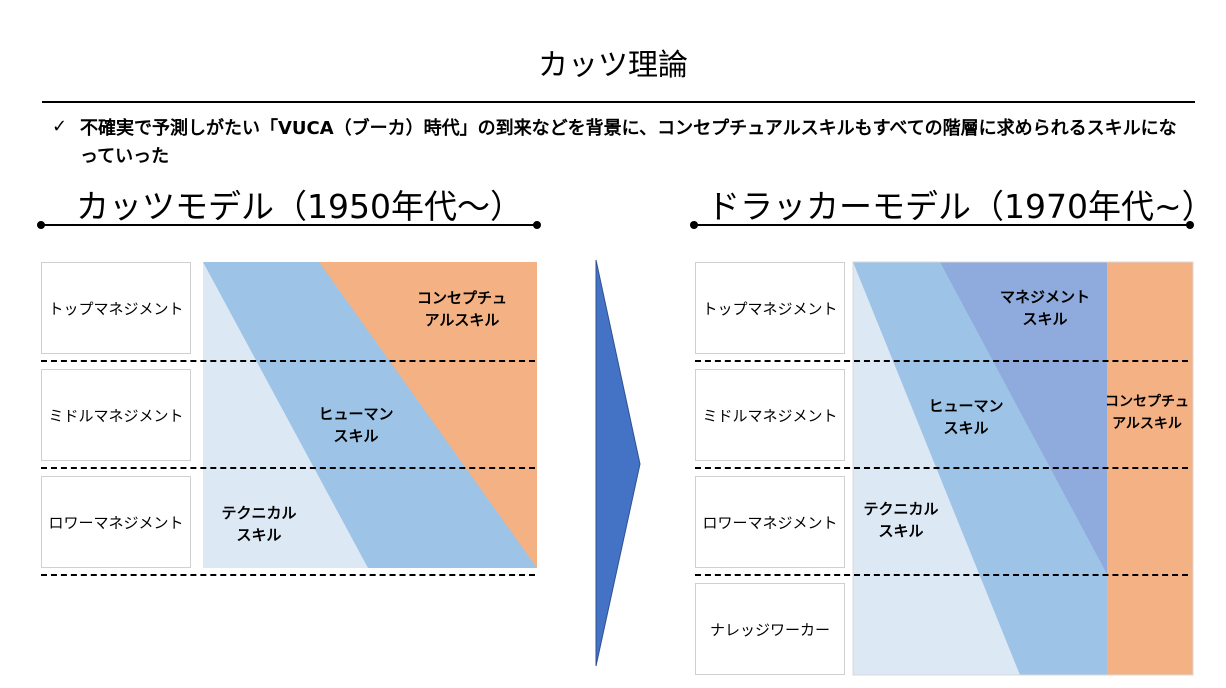  What do you see at coordinates (1147, 413) in the screenshot?
I see `drucker-conceptual-label: コンセプチュ アルスキル` at bounding box center [1147, 413].